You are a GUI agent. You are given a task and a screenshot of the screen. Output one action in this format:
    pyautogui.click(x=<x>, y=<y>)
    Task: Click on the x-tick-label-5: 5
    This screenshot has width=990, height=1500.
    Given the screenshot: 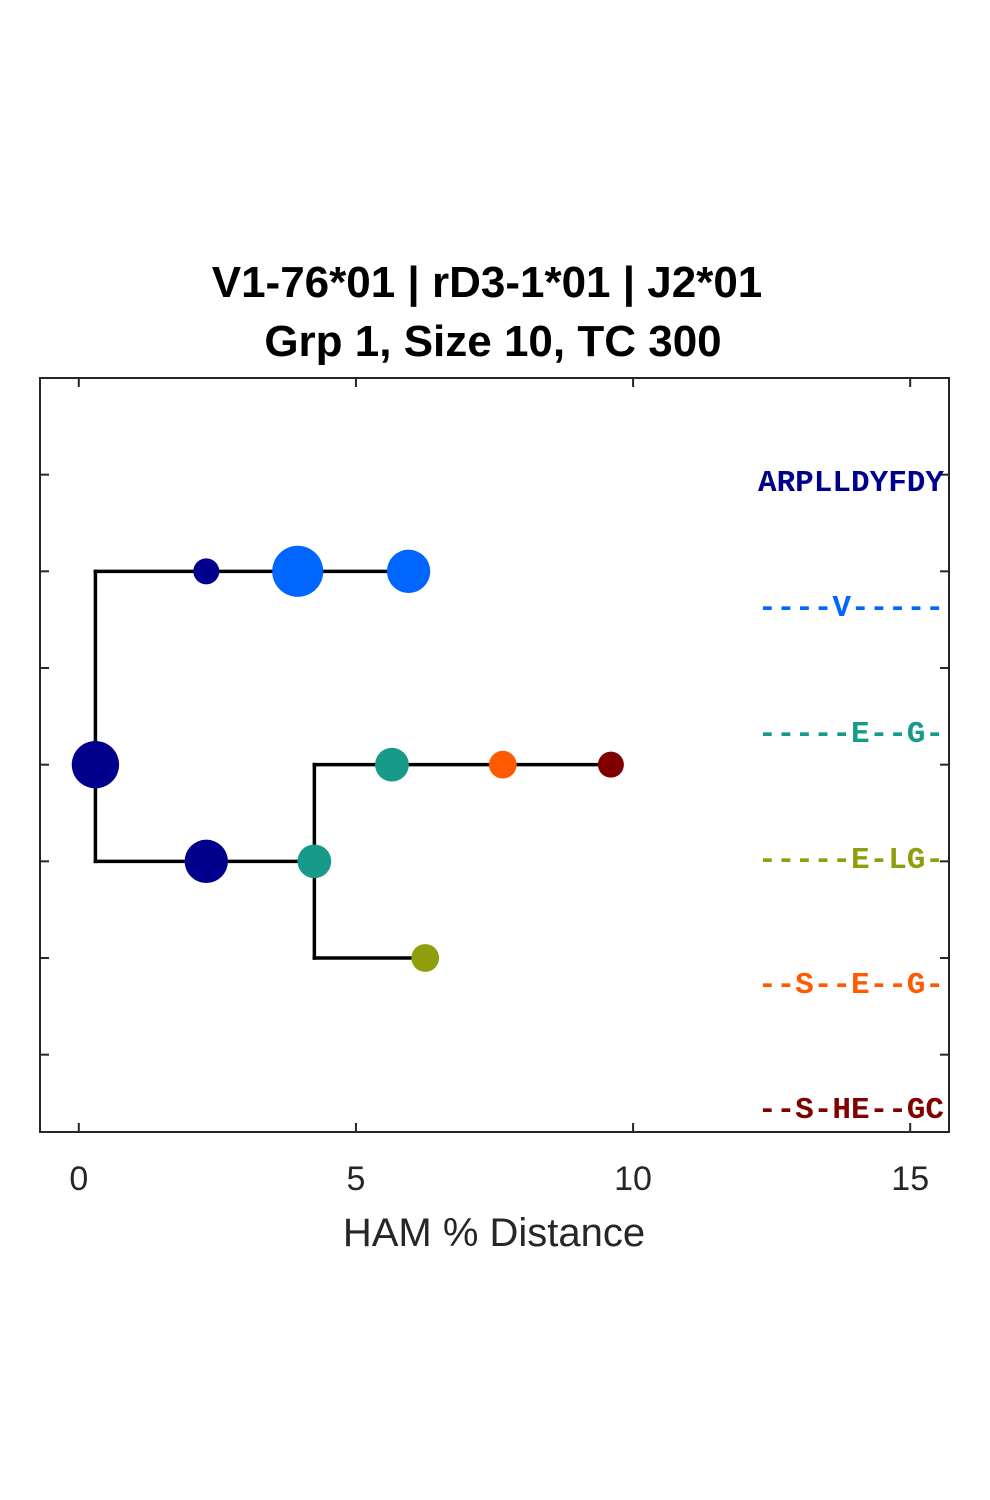 What is the action you would take?
    pyautogui.click(x=355, y=1179)
    